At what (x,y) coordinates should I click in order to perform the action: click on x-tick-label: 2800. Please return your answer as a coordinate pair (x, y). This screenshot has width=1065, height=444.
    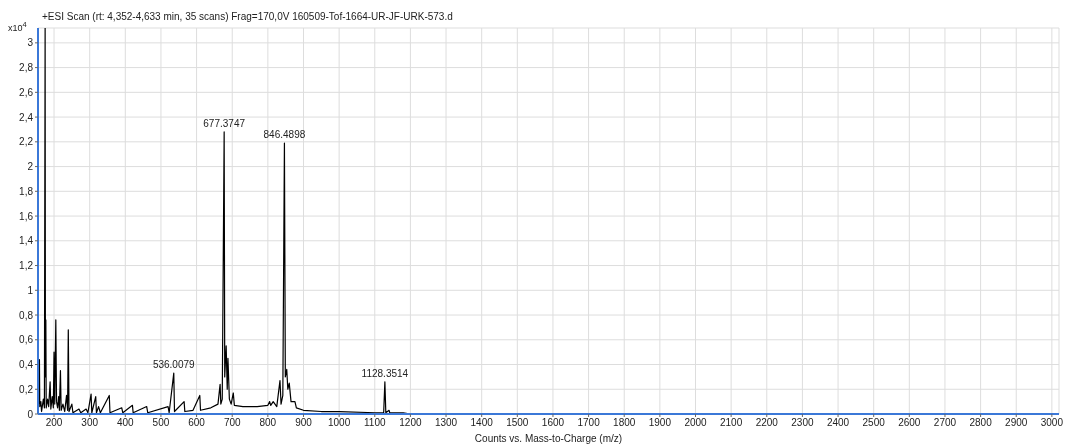
    Looking at the image, I should click on (981, 423).